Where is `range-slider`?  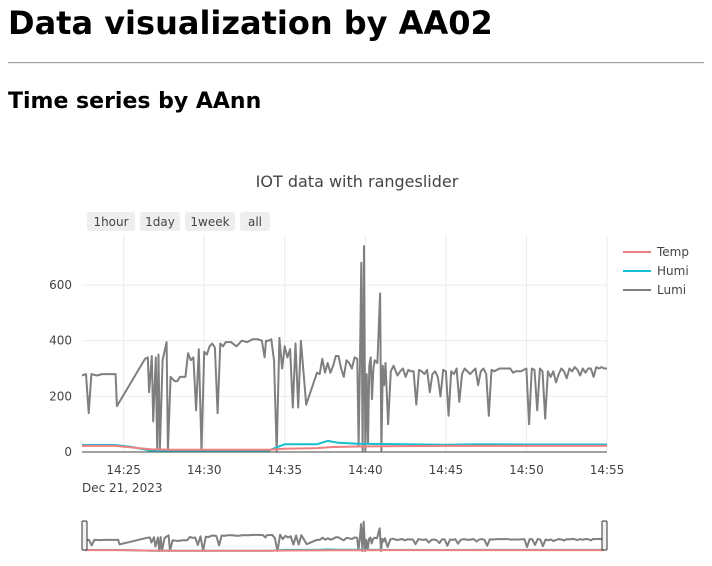
range-slider is located at coordinates (344, 536).